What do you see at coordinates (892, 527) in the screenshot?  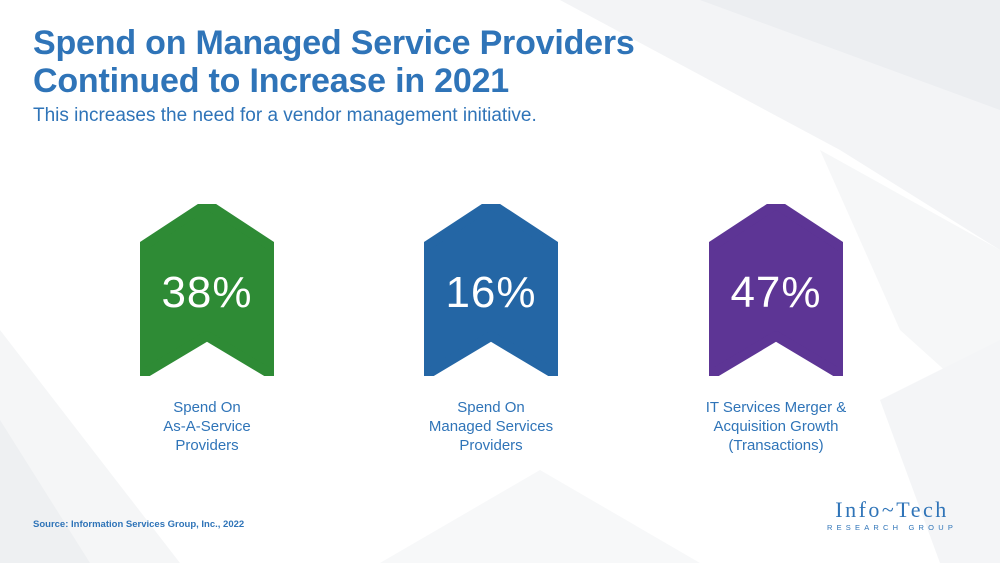 I see `logo-tagline: RESEARCH GROUP` at bounding box center [892, 527].